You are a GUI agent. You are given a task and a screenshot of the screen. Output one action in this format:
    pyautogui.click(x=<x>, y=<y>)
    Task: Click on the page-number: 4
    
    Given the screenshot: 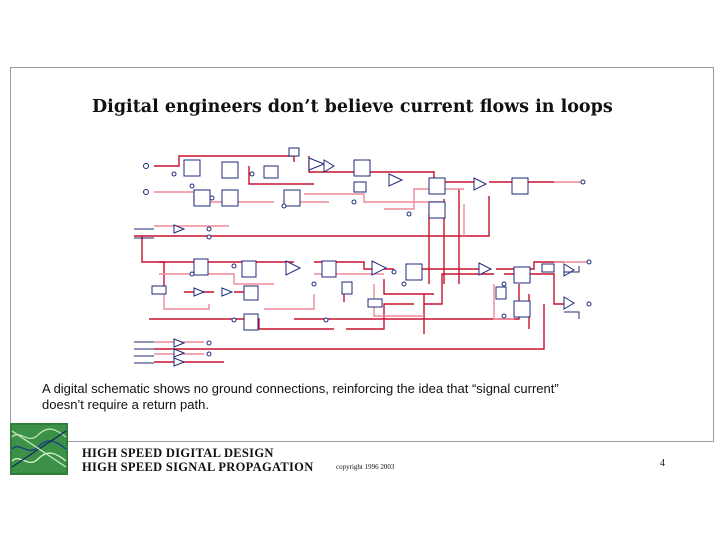 What is the action you would take?
    pyautogui.click(x=662, y=463)
    